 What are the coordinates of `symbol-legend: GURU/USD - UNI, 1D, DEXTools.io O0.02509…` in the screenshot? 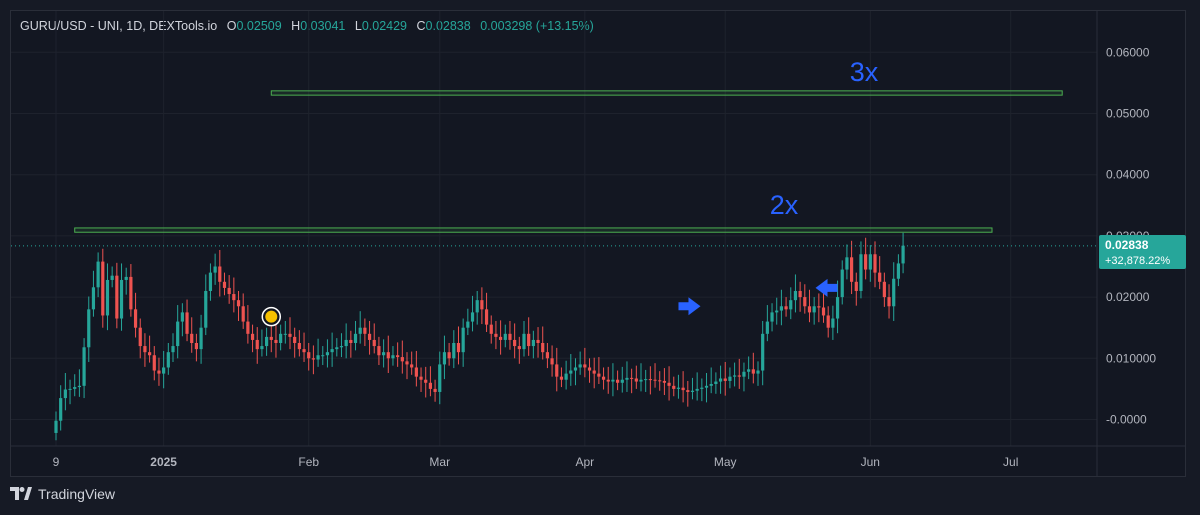 It's located at (307, 26).